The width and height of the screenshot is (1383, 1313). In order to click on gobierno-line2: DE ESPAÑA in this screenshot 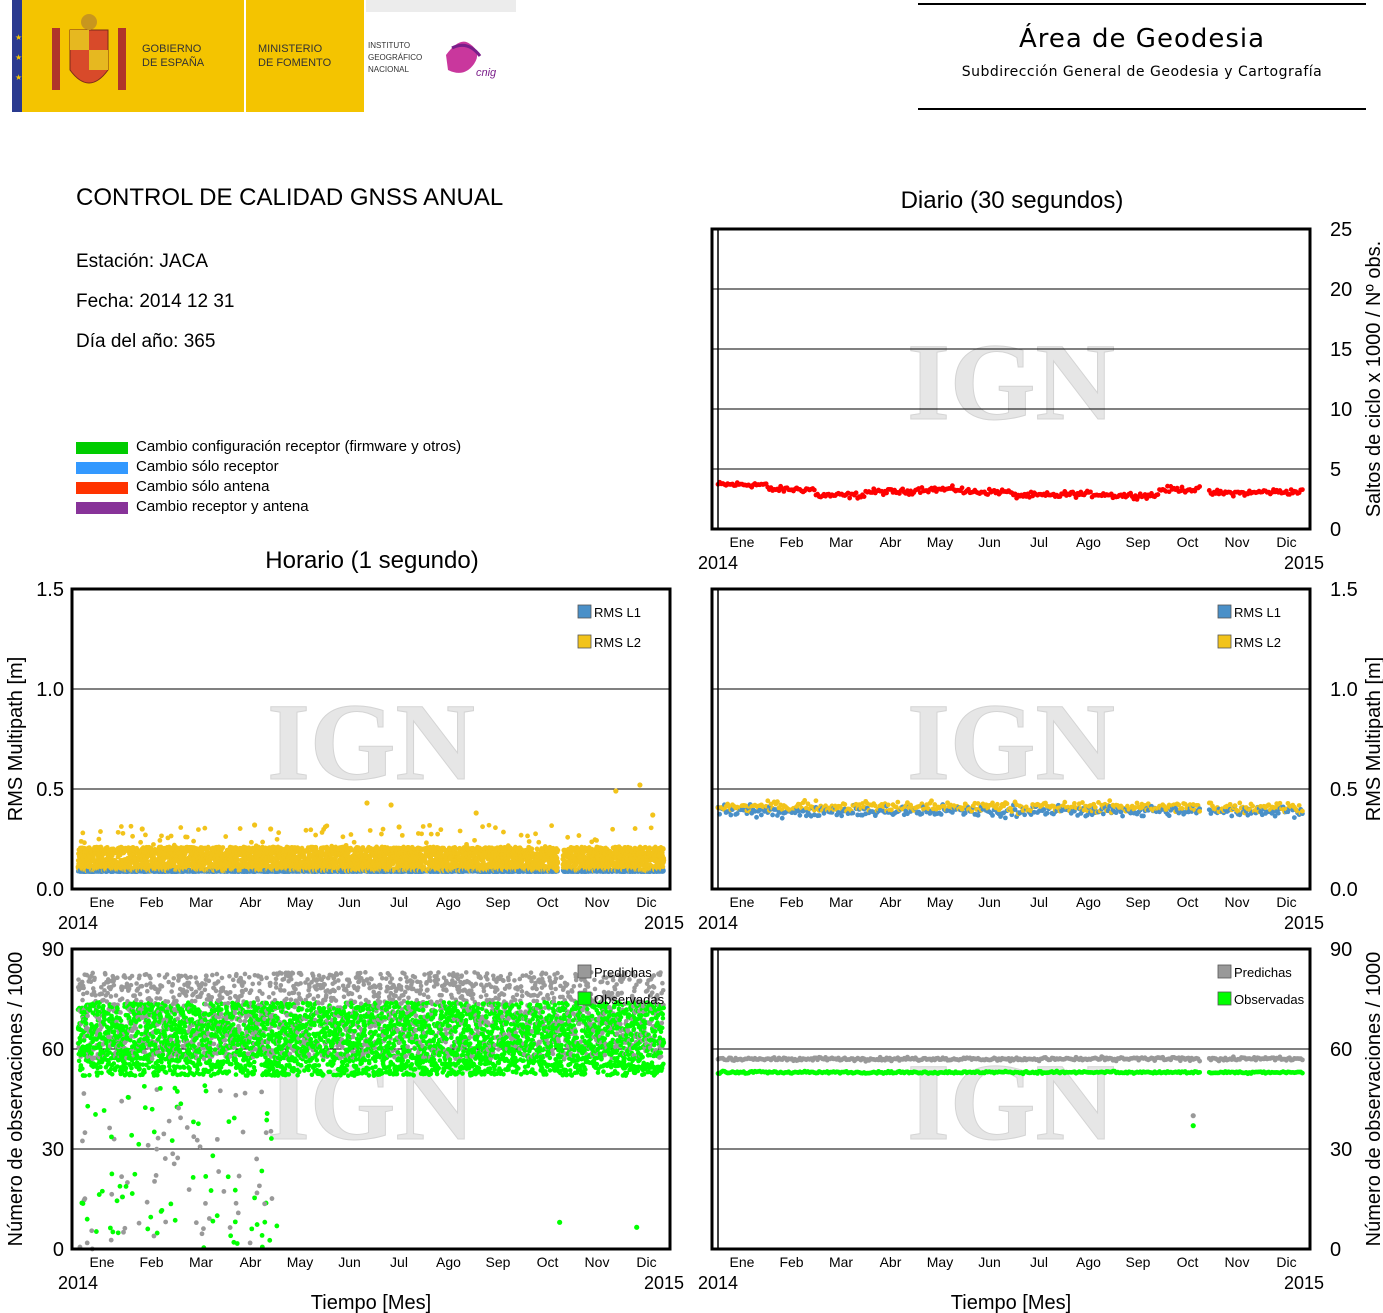, I will do `click(173, 62)`.